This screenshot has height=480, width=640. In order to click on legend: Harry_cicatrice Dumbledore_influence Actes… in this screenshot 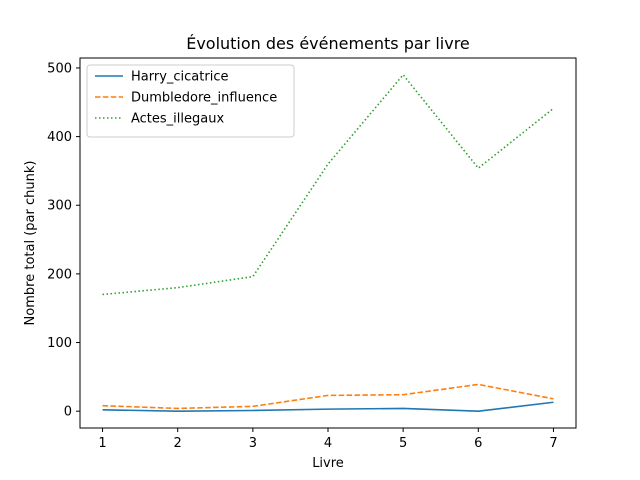, I will do `click(190, 101)`.